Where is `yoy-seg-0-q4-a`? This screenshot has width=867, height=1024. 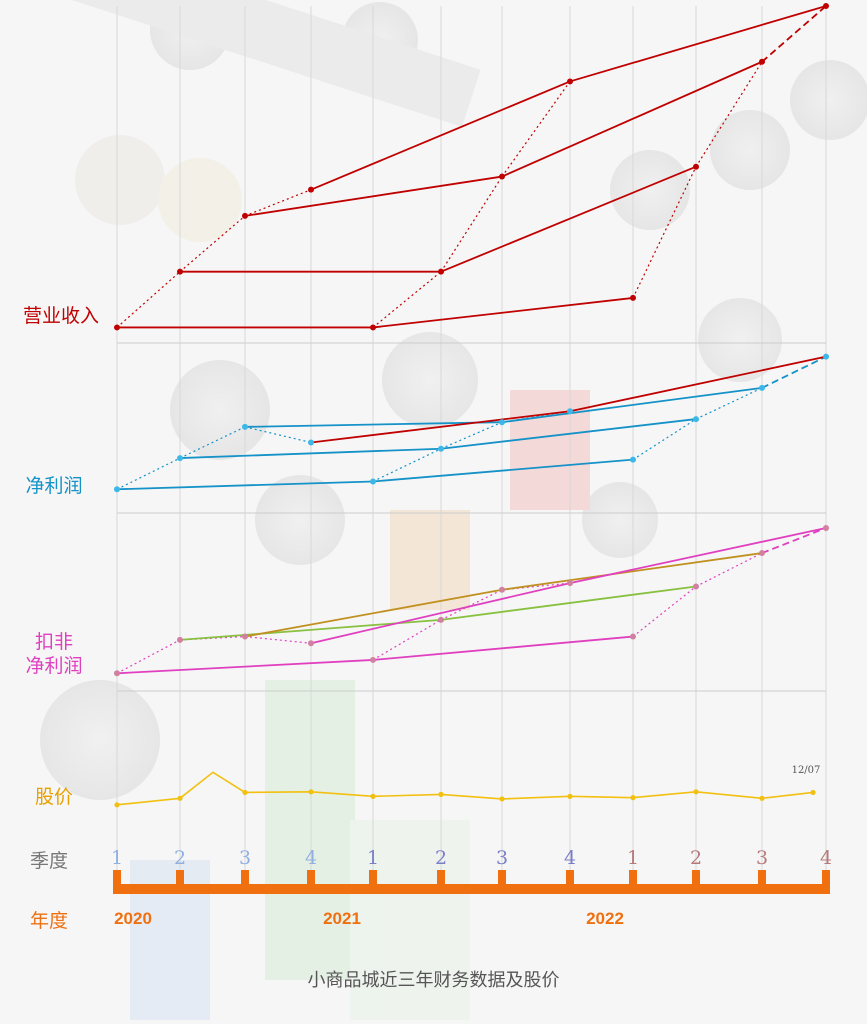
yoy-seg-0-q4-a is located at coordinates (440, 135).